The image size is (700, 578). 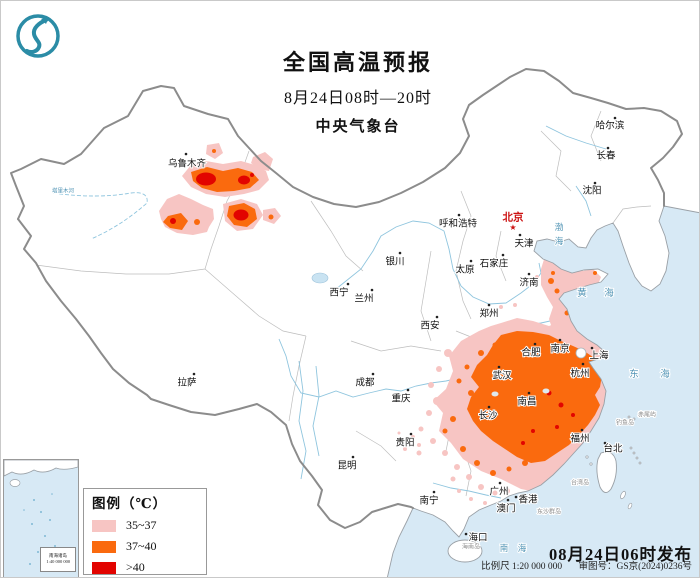 I want to click on cma-logo-icon, so click(x=38, y=36).